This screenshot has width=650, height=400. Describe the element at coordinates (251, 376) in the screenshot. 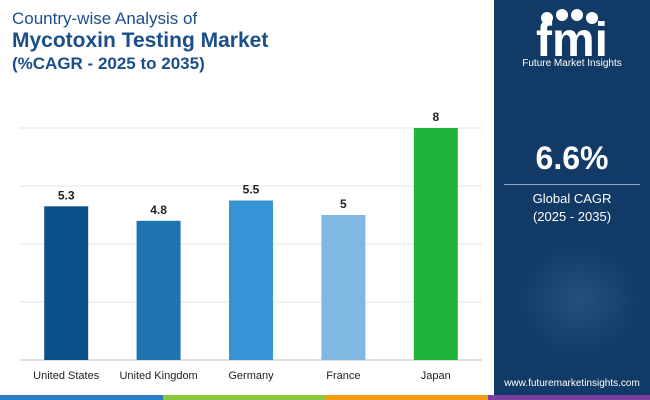

I see `x-tick-label: Germany` at that location.